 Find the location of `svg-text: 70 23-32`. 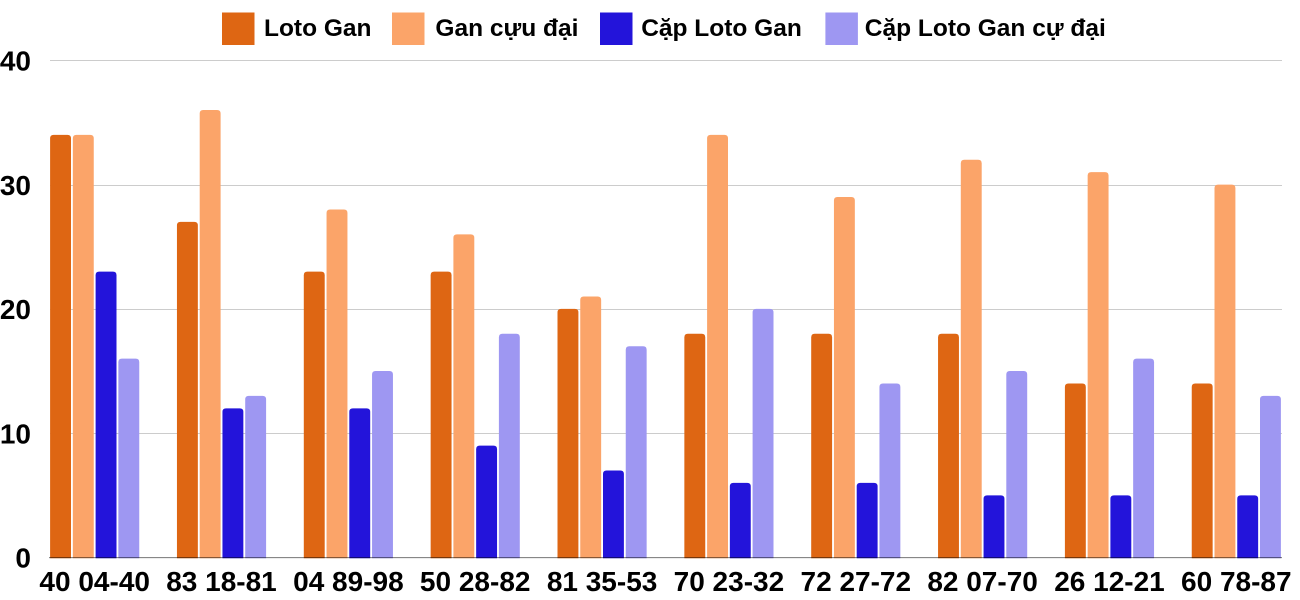

svg-text: 70 23-32 is located at coordinates (729, 581).